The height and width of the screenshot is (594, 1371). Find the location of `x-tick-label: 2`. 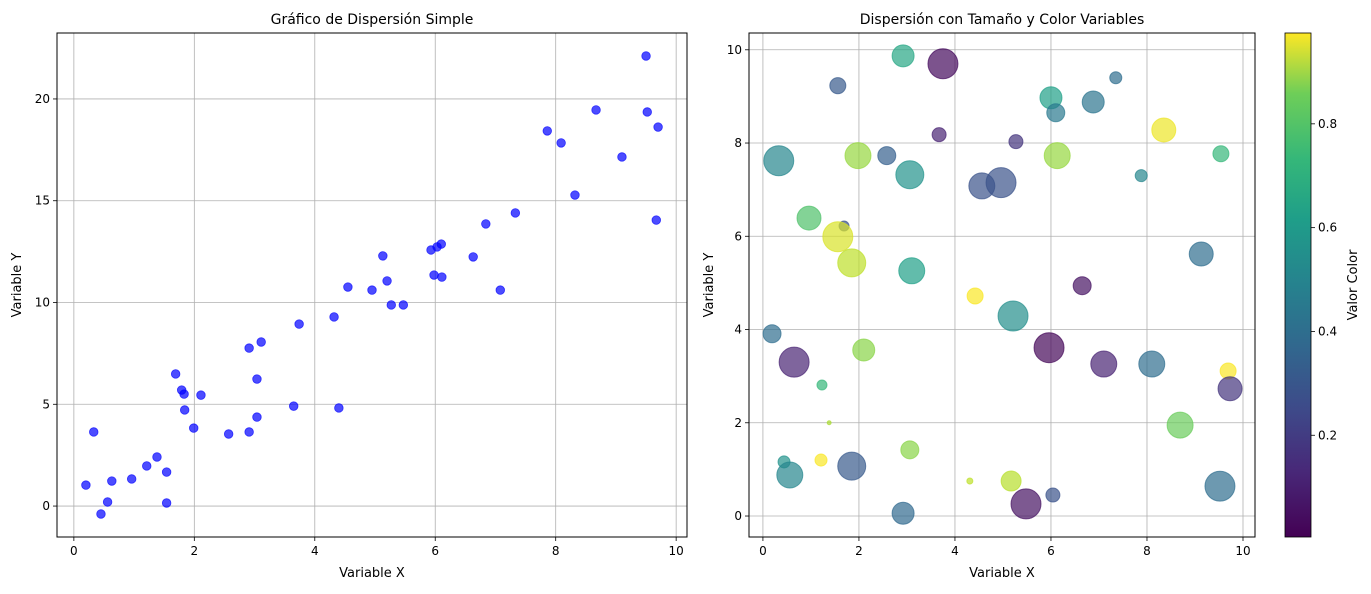

x-tick-label: 2 is located at coordinates (859, 551).